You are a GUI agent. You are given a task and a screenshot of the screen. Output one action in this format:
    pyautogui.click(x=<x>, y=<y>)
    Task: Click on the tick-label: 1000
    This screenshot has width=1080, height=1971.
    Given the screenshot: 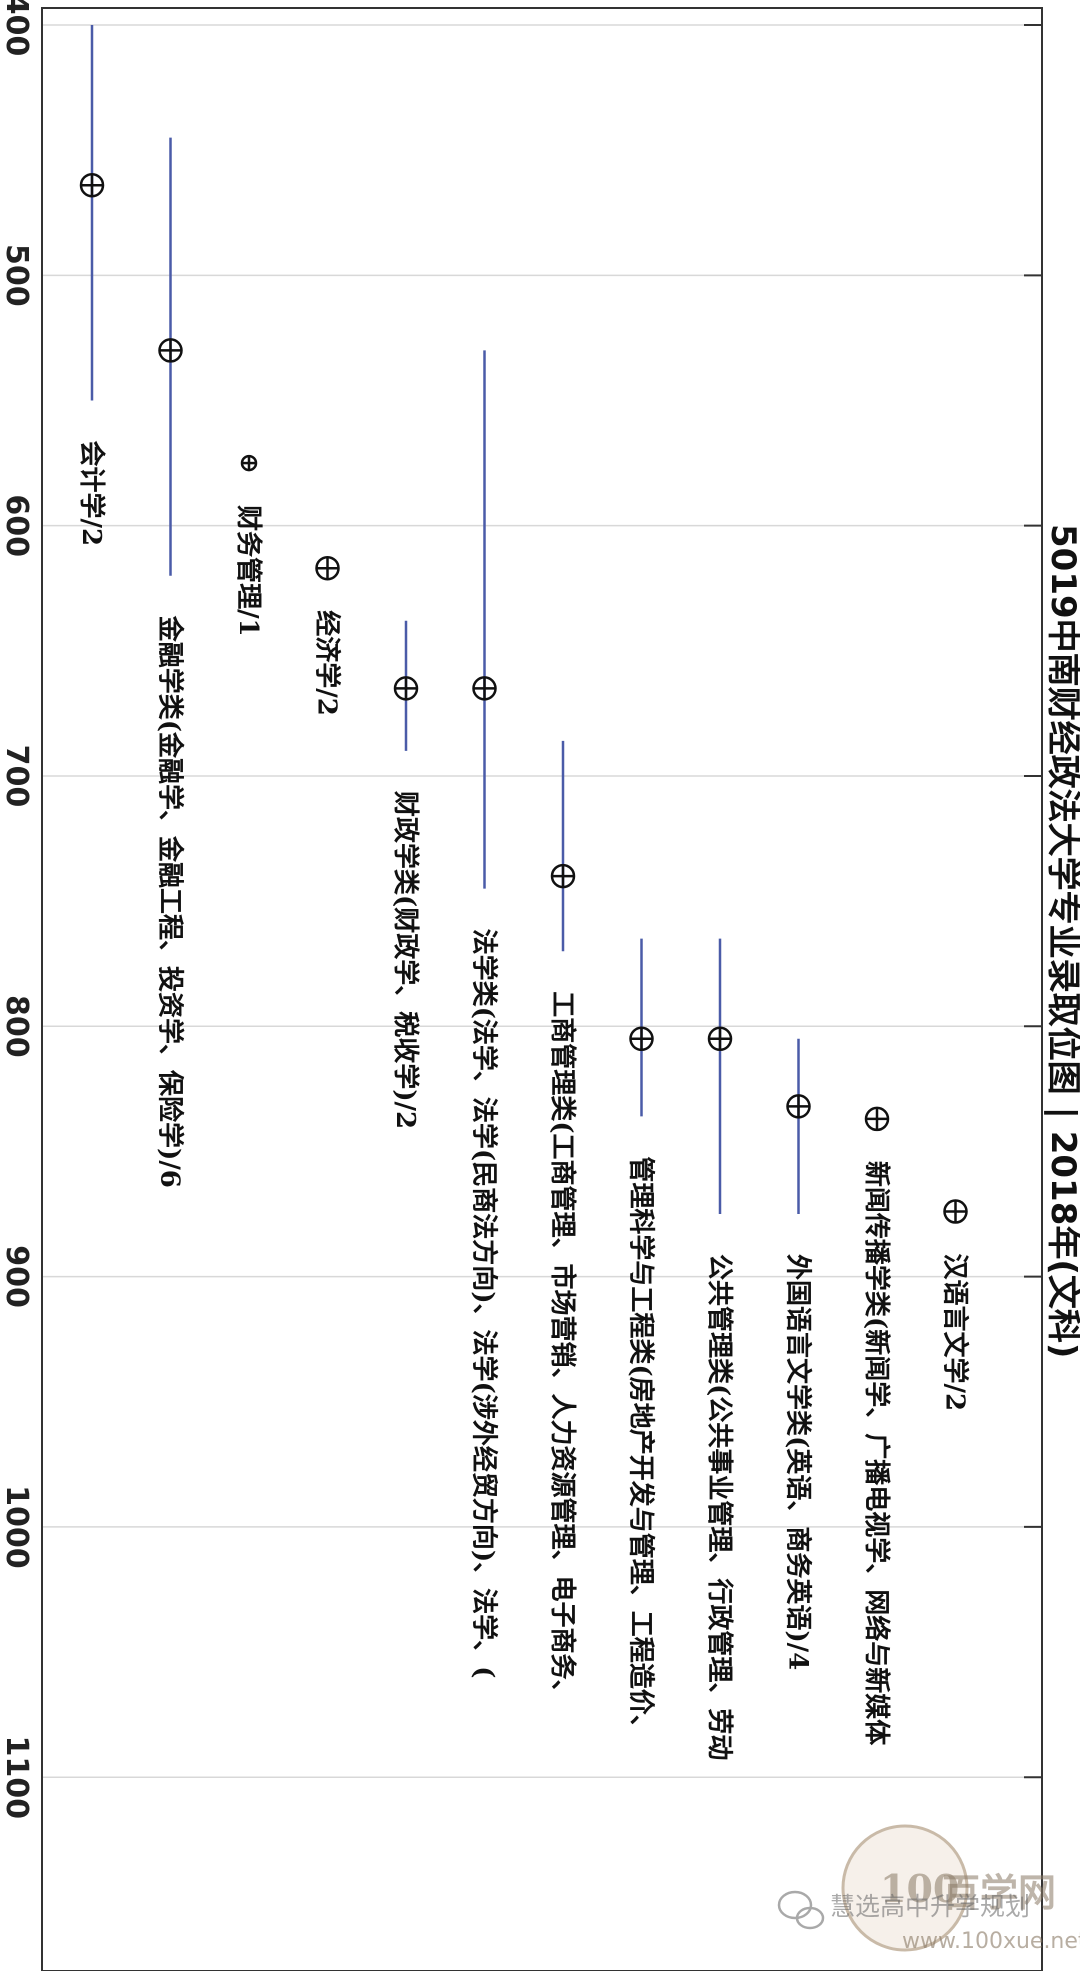 What is the action you would take?
    pyautogui.click(x=17, y=1527)
    